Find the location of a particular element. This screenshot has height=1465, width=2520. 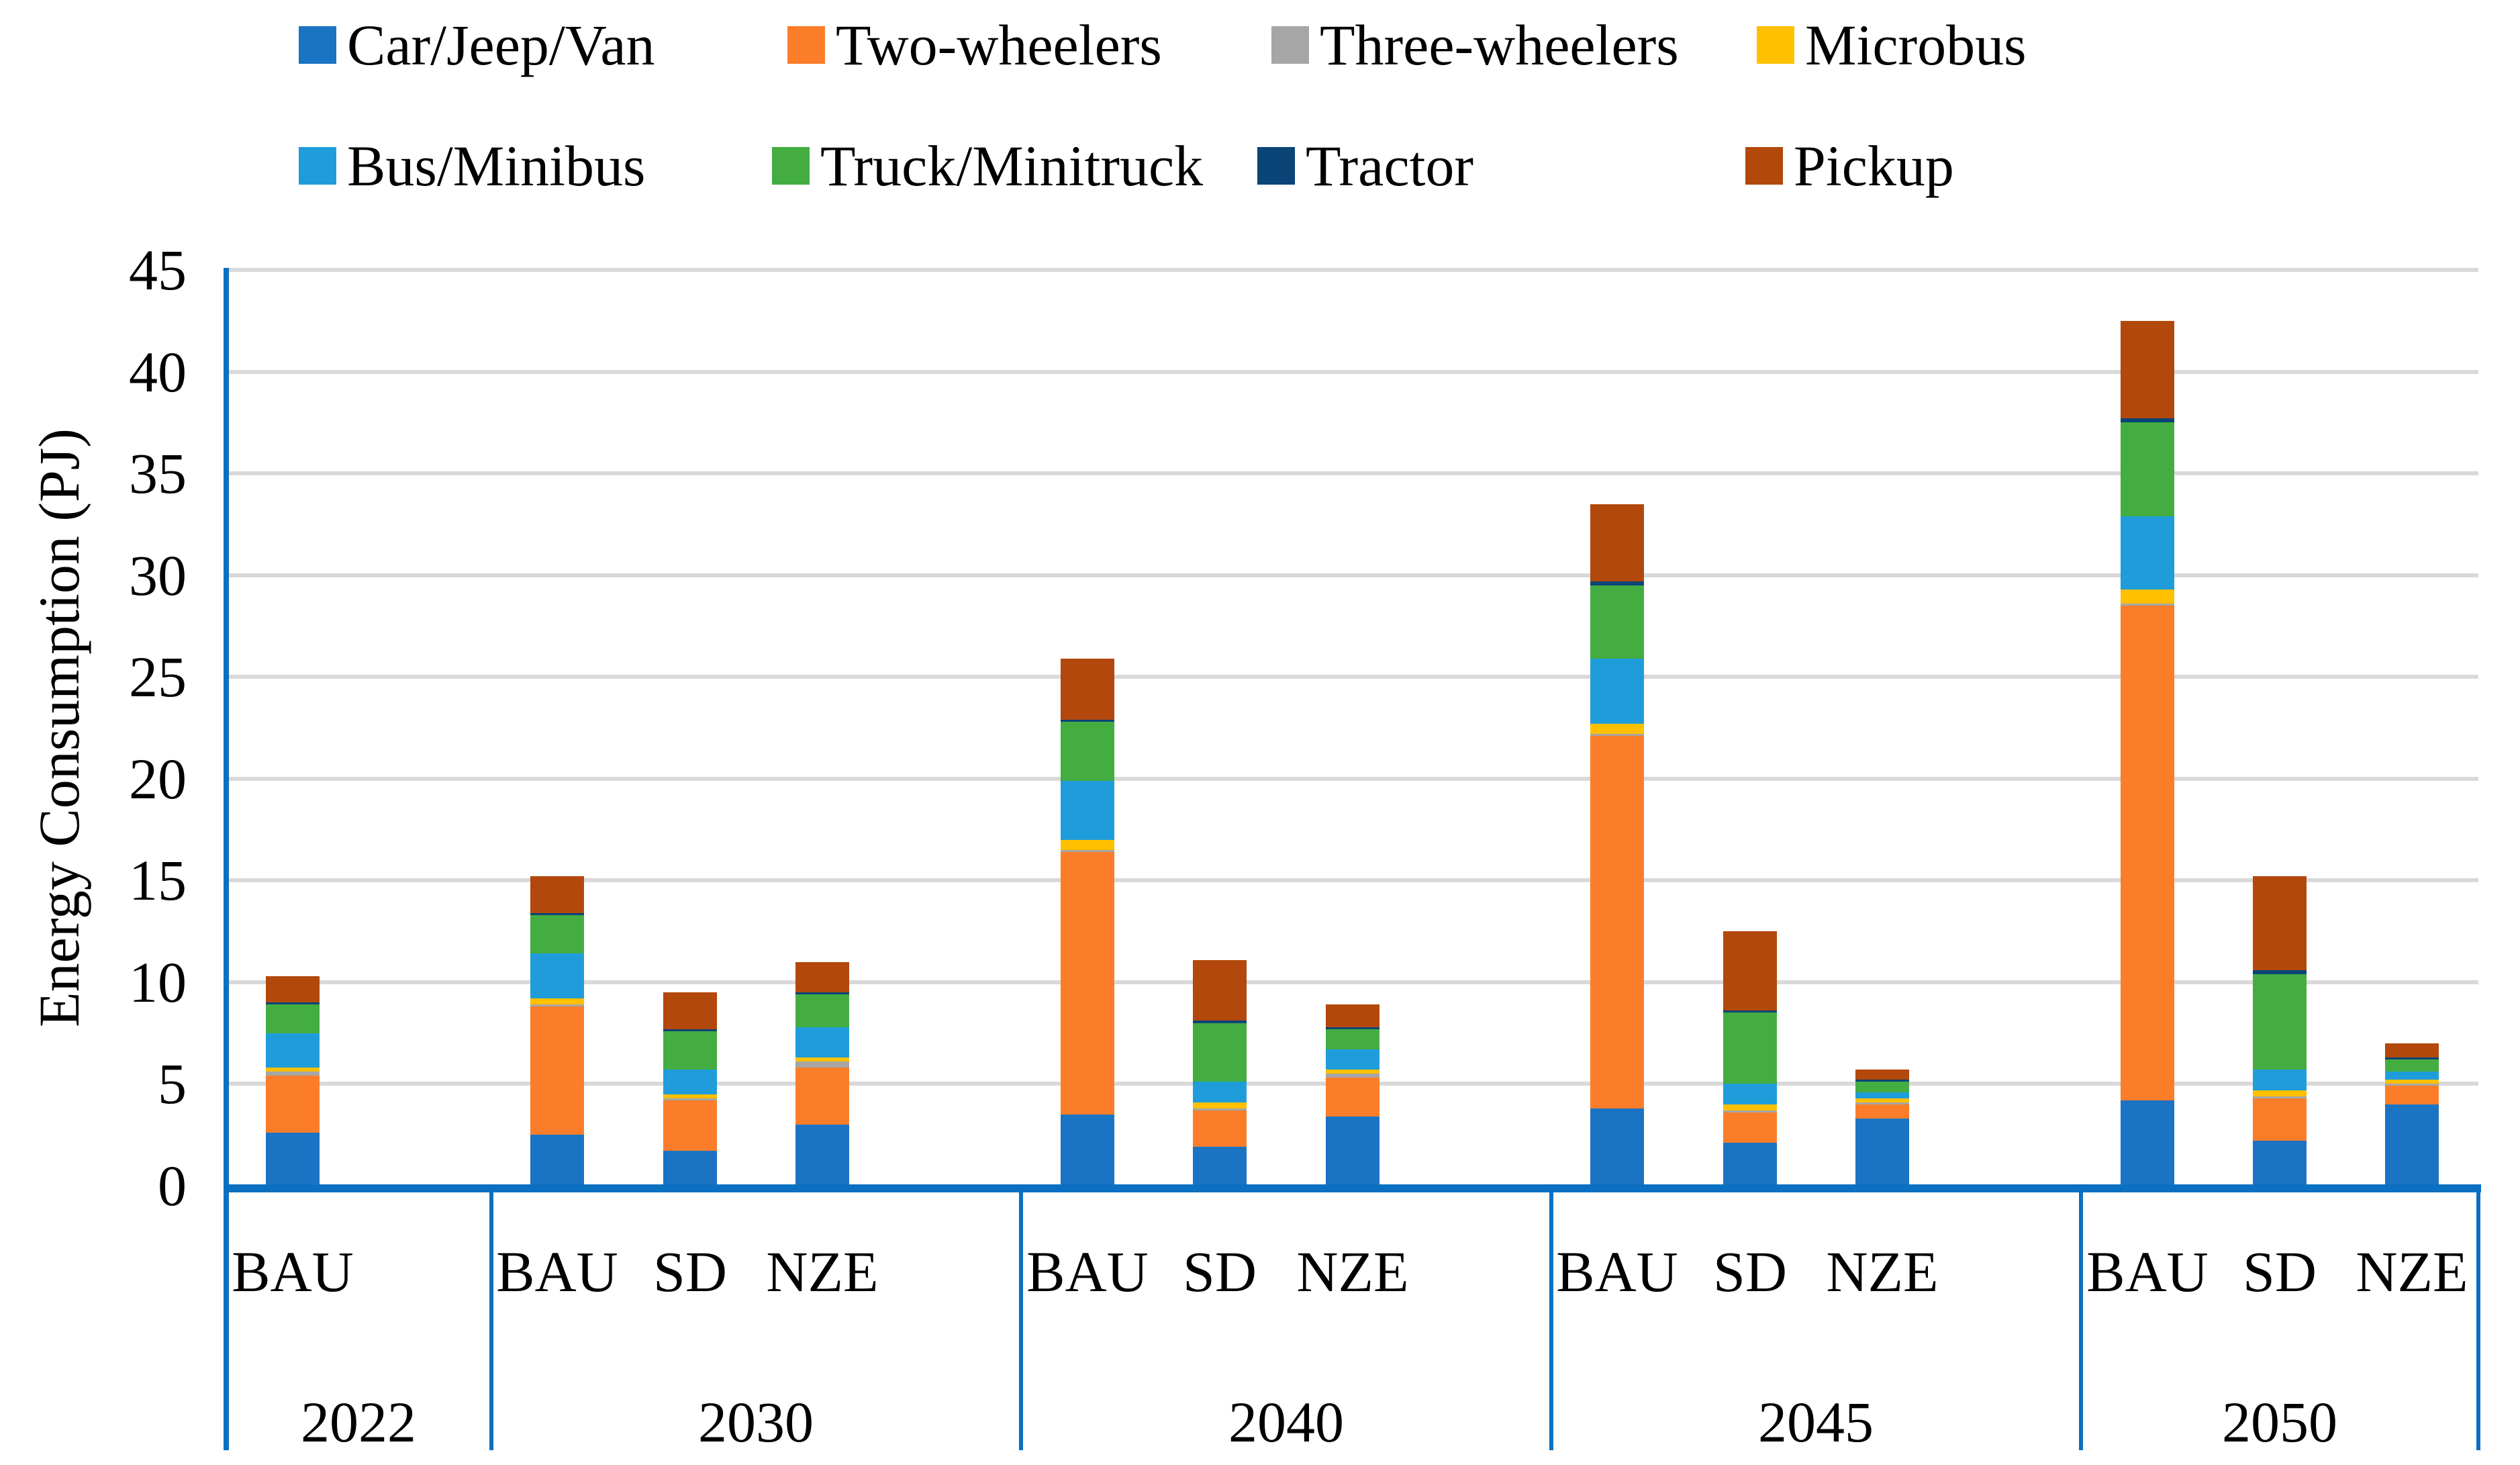

y-axis-line is located at coordinates (226, 859).